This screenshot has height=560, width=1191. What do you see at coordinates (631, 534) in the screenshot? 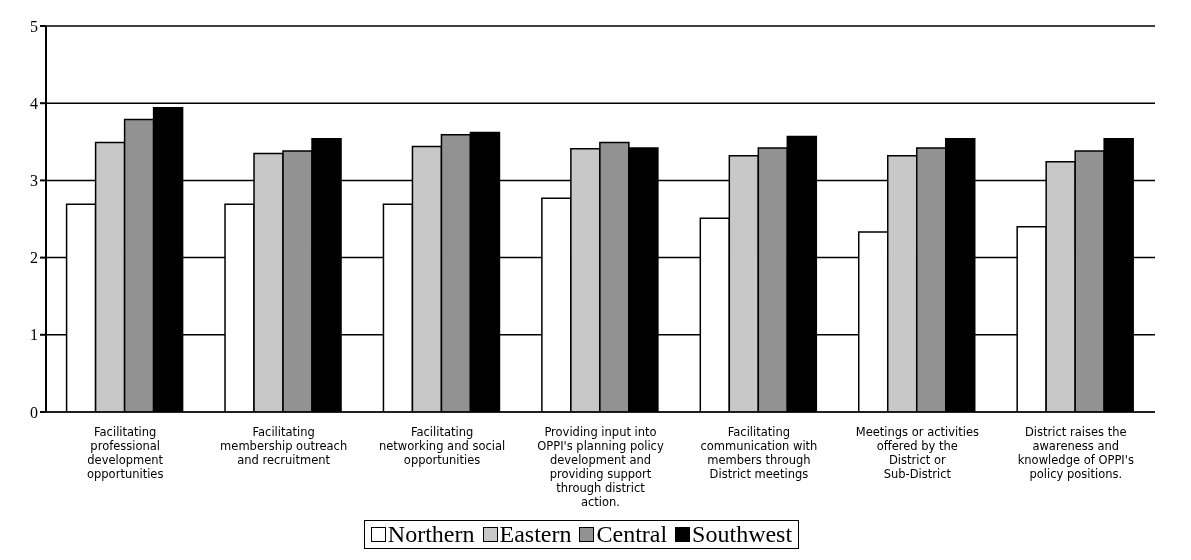
I see `legend-label: Central` at bounding box center [631, 534].